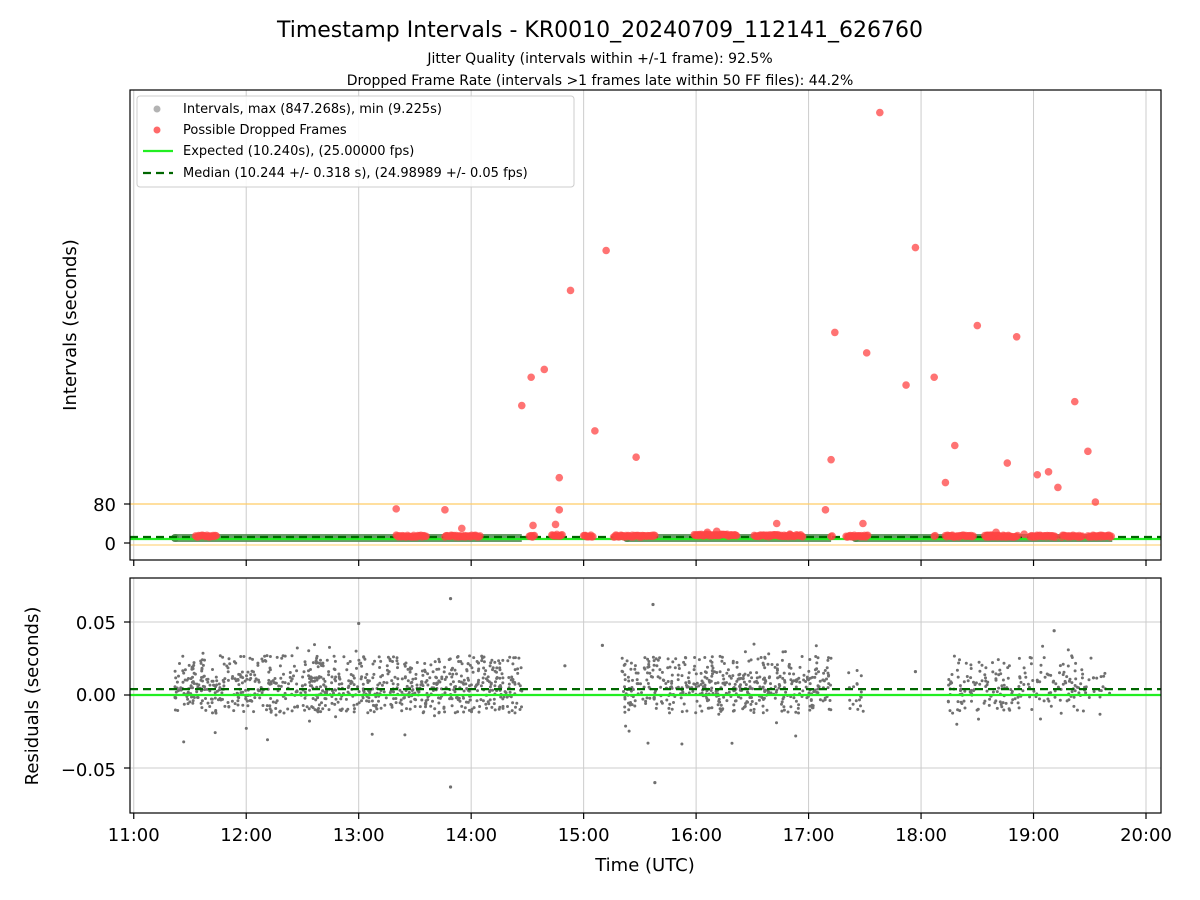 Image resolution: width=1200 pixels, height=900 pixels. What do you see at coordinates (921, 835) in the screenshot?
I see `x-tick-label-1800: 18:00` at bounding box center [921, 835].